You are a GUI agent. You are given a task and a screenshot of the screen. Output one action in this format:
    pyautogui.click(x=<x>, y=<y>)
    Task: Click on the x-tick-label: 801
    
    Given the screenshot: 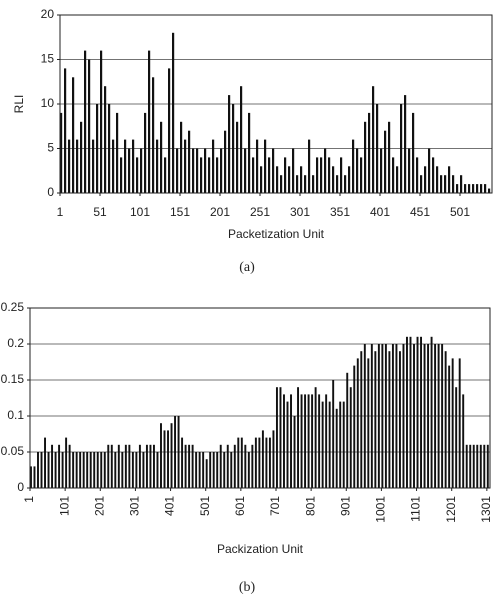 What is the action you would take?
    pyautogui.click(x=310, y=506)
    